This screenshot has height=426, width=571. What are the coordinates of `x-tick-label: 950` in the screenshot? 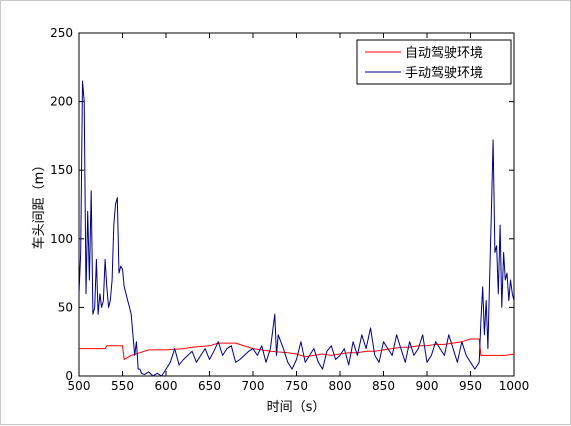 It's located at (470, 386).